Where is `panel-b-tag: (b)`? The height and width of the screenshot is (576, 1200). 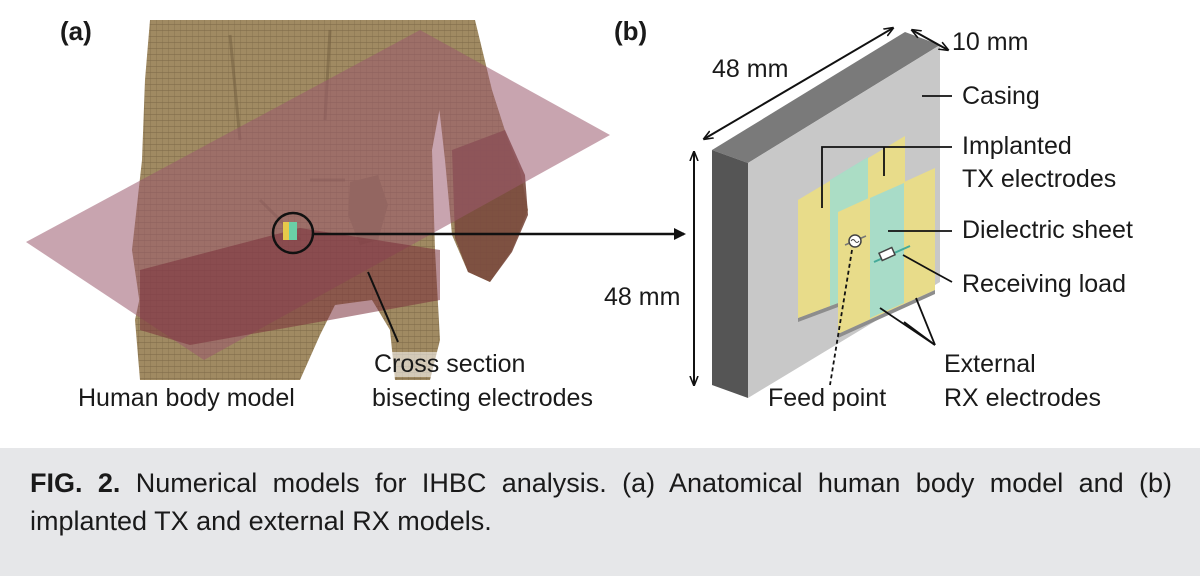 panel-b-tag: (b) is located at coordinates (631, 31).